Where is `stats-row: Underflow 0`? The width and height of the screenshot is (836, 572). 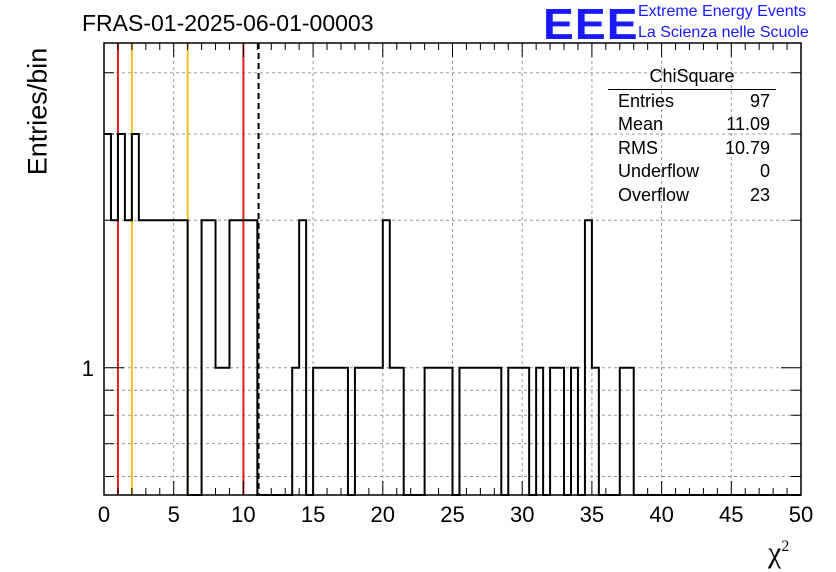 stats-row: Underflow 0 is located at coordinates (694, 171).